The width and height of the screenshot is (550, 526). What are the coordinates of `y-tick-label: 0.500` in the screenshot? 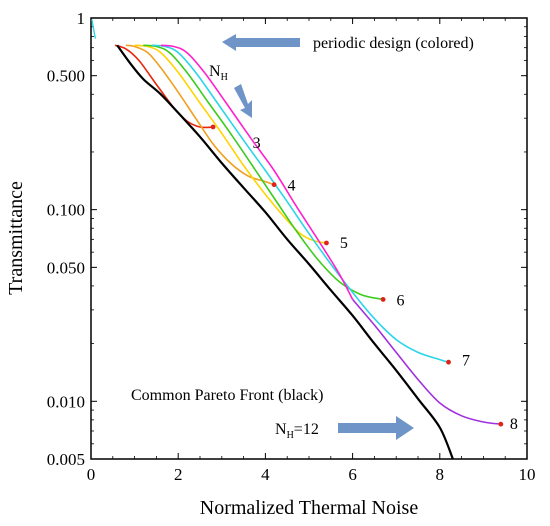 It's located at (66, 76).